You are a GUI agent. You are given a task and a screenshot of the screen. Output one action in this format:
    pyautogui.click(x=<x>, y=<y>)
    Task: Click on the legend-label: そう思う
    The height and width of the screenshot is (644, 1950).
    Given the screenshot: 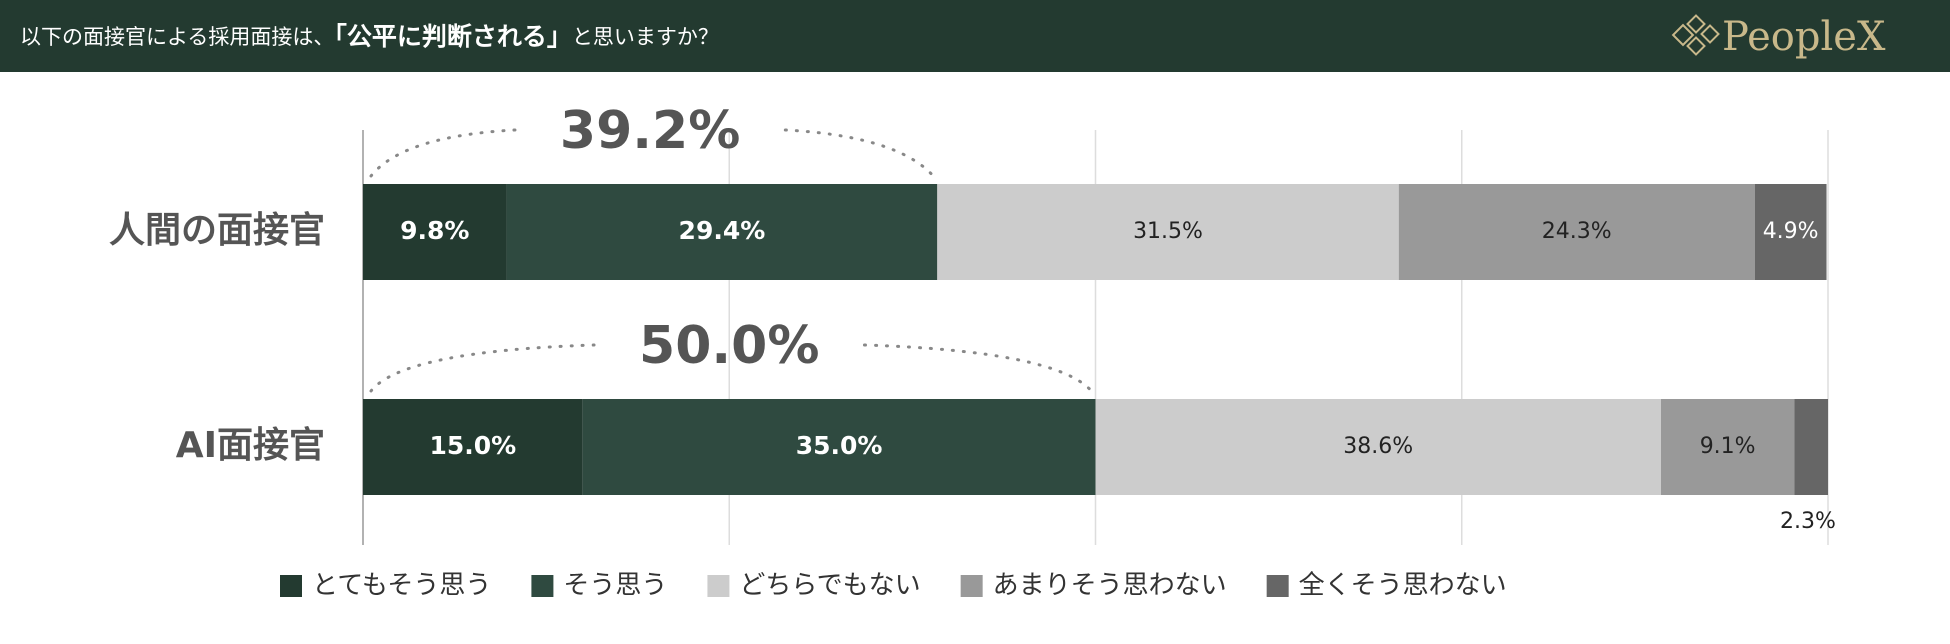 What is the action you would take?
    pyautogui.click(x=615, y=586)
    